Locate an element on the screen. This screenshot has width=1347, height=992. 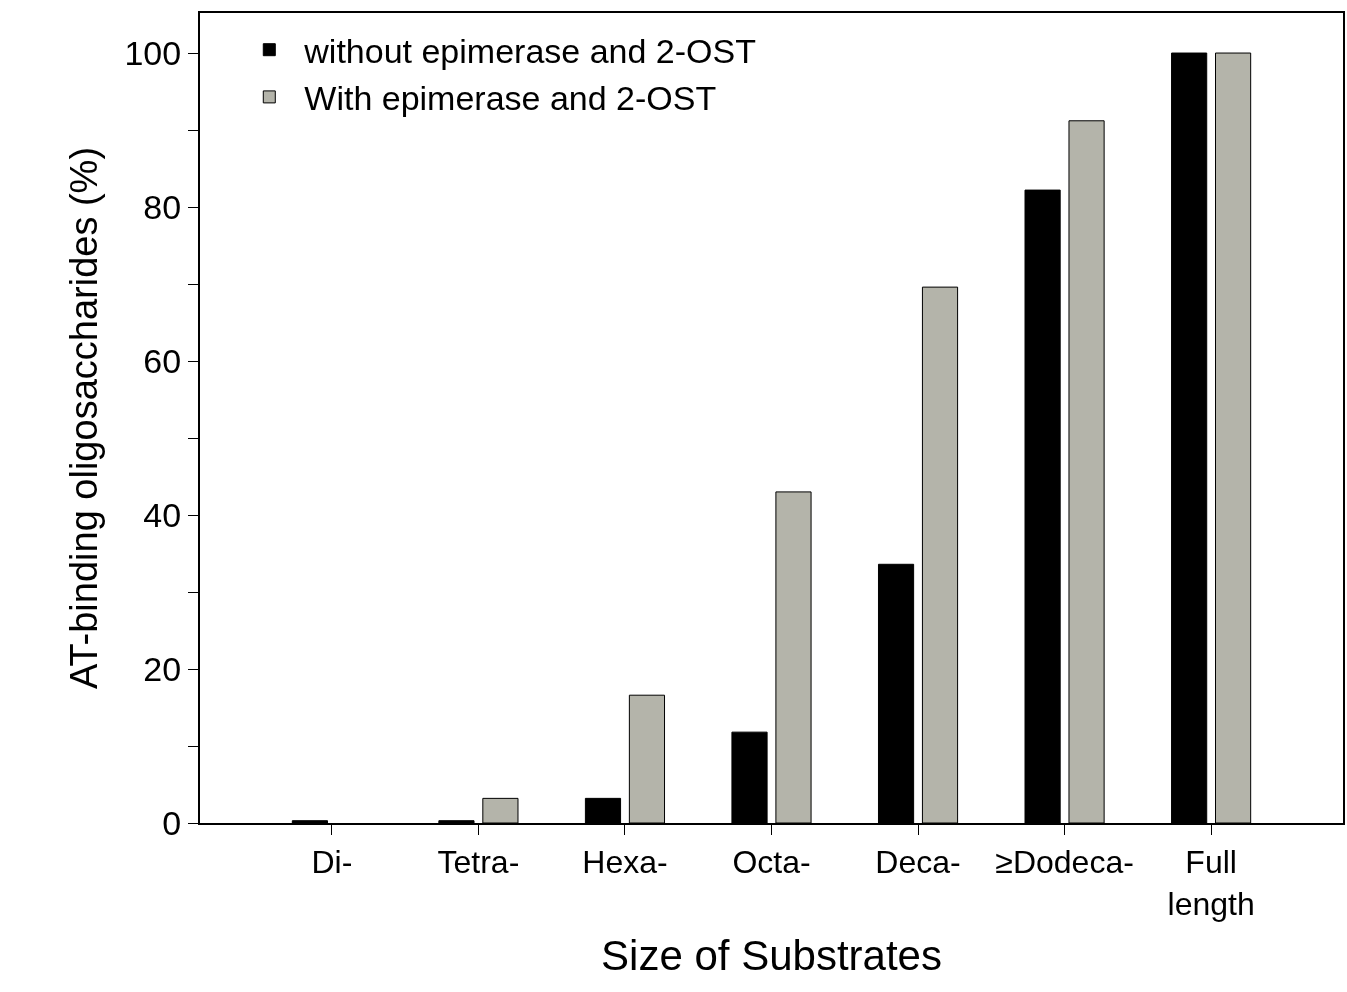
x-tick-label: Hexa- is located at coordinates (625, 862).